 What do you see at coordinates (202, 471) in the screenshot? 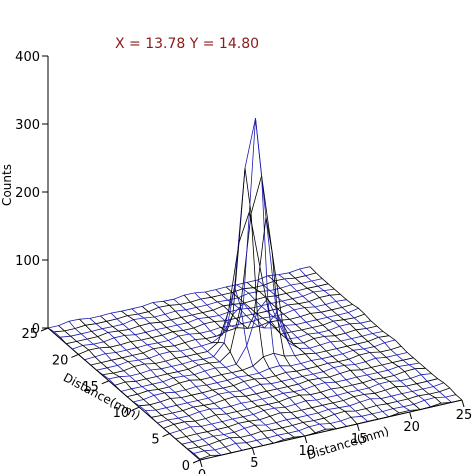
I see `x-tick-label: 0` at bounding box center [202, 471].